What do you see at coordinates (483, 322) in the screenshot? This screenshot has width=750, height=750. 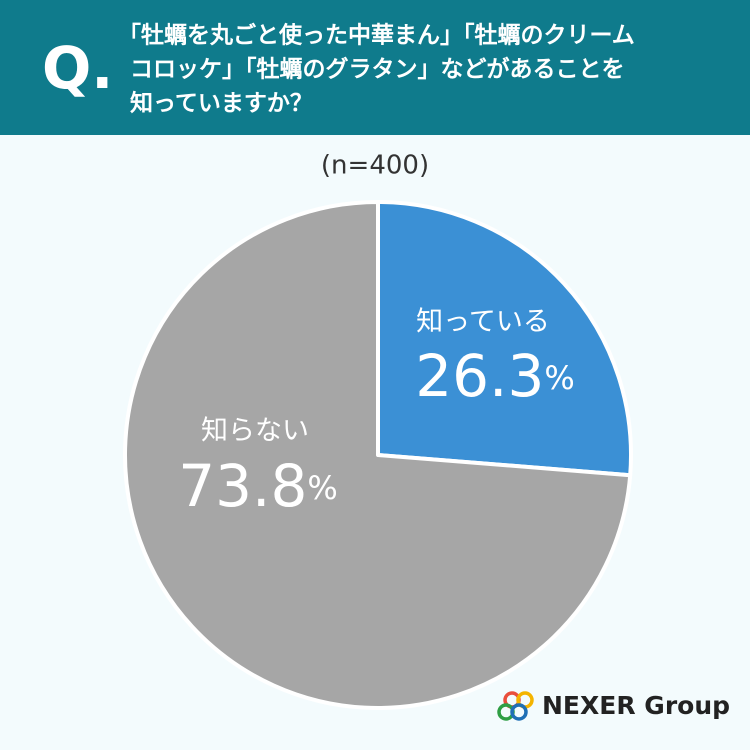 I see `slice-label: 知っている` at bounding box center [483, 322].